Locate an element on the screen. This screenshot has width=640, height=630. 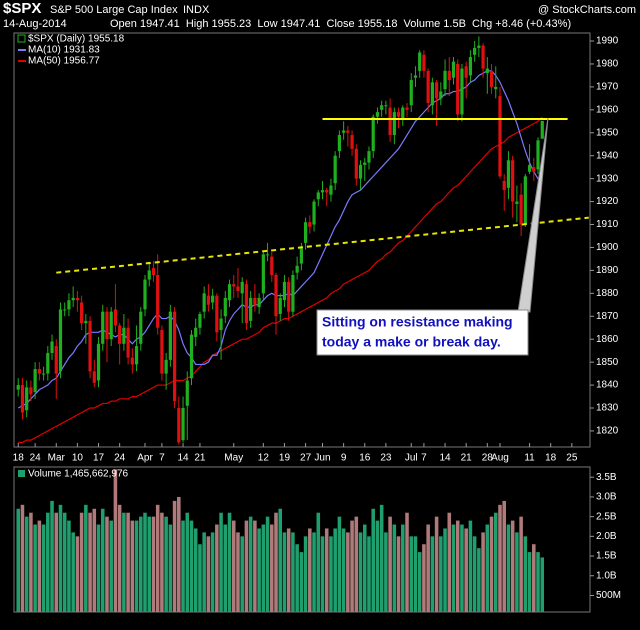
y-tick-label: 1950 is located at coordinates (607, 132).